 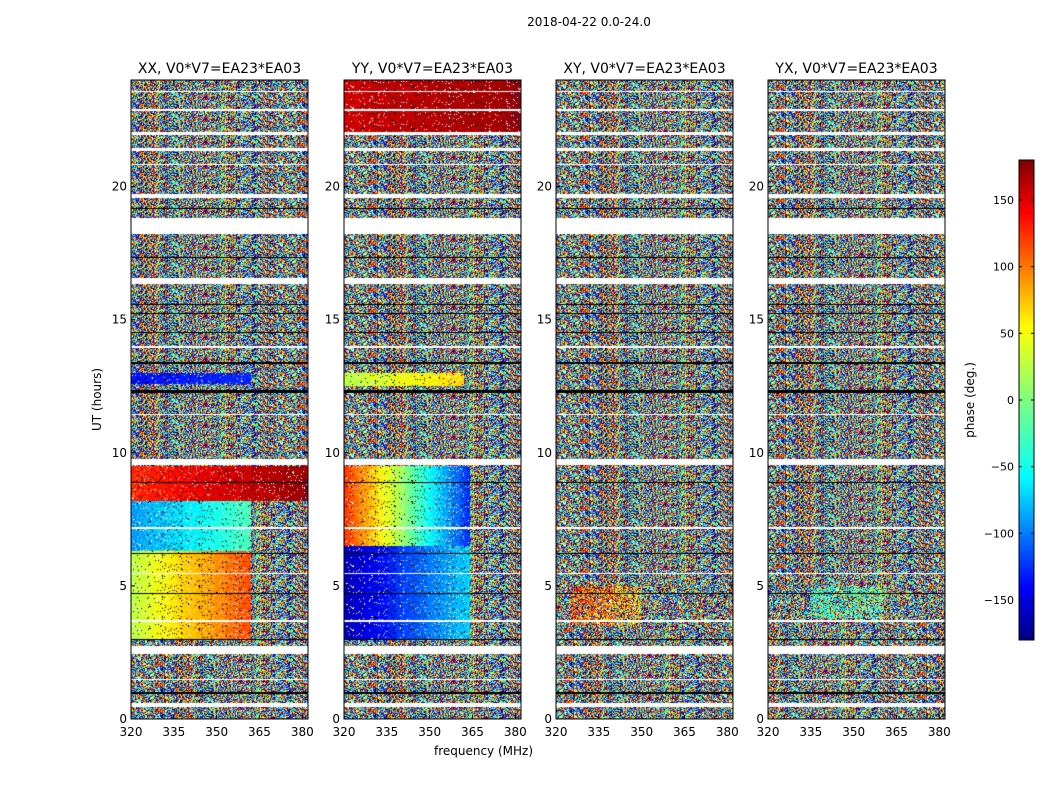 What do you see at coordinates (855, 69) in the screenshot?
I see `panel-title: YX, V0*V7=EA23*EA03` at bounding box center [855, 69].